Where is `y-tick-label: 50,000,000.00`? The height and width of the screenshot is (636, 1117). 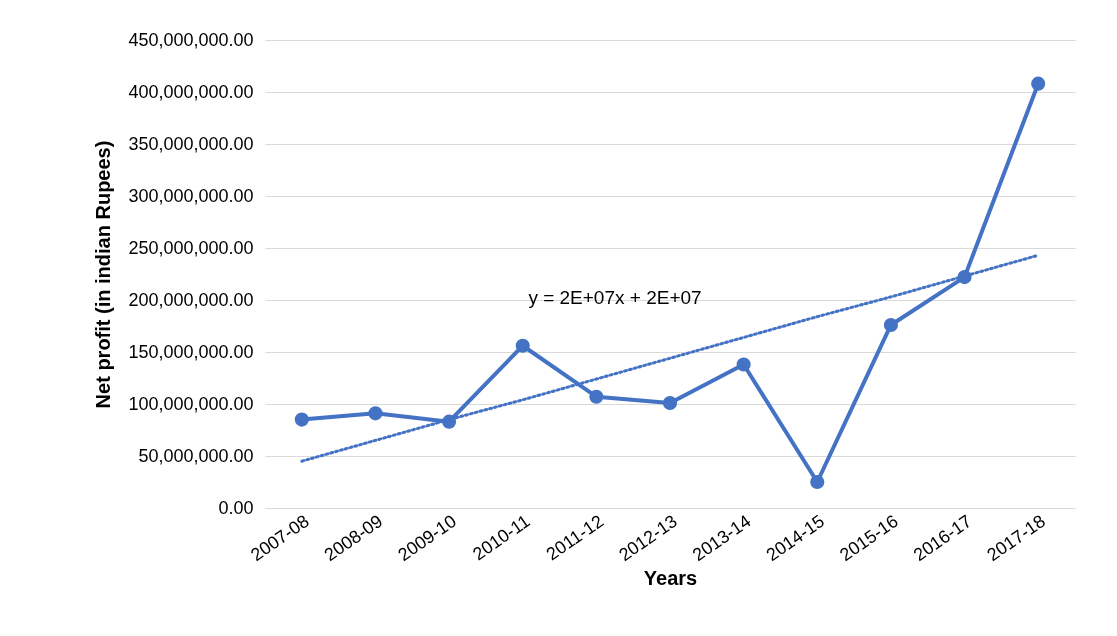
y-tick-label: 50,000,000.00 is located at coordinates (196, 455).